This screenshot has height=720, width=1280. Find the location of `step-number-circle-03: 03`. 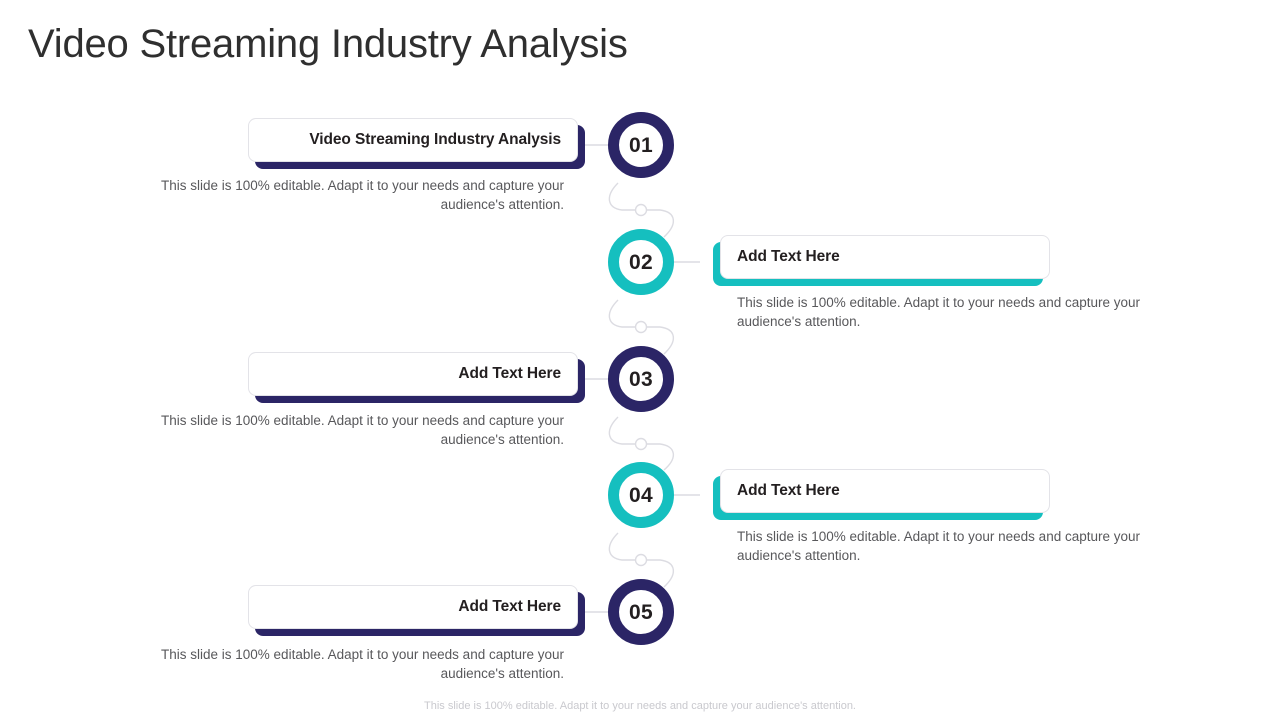

step-number-circle-03: 03 is located at coordinates (641, 379).